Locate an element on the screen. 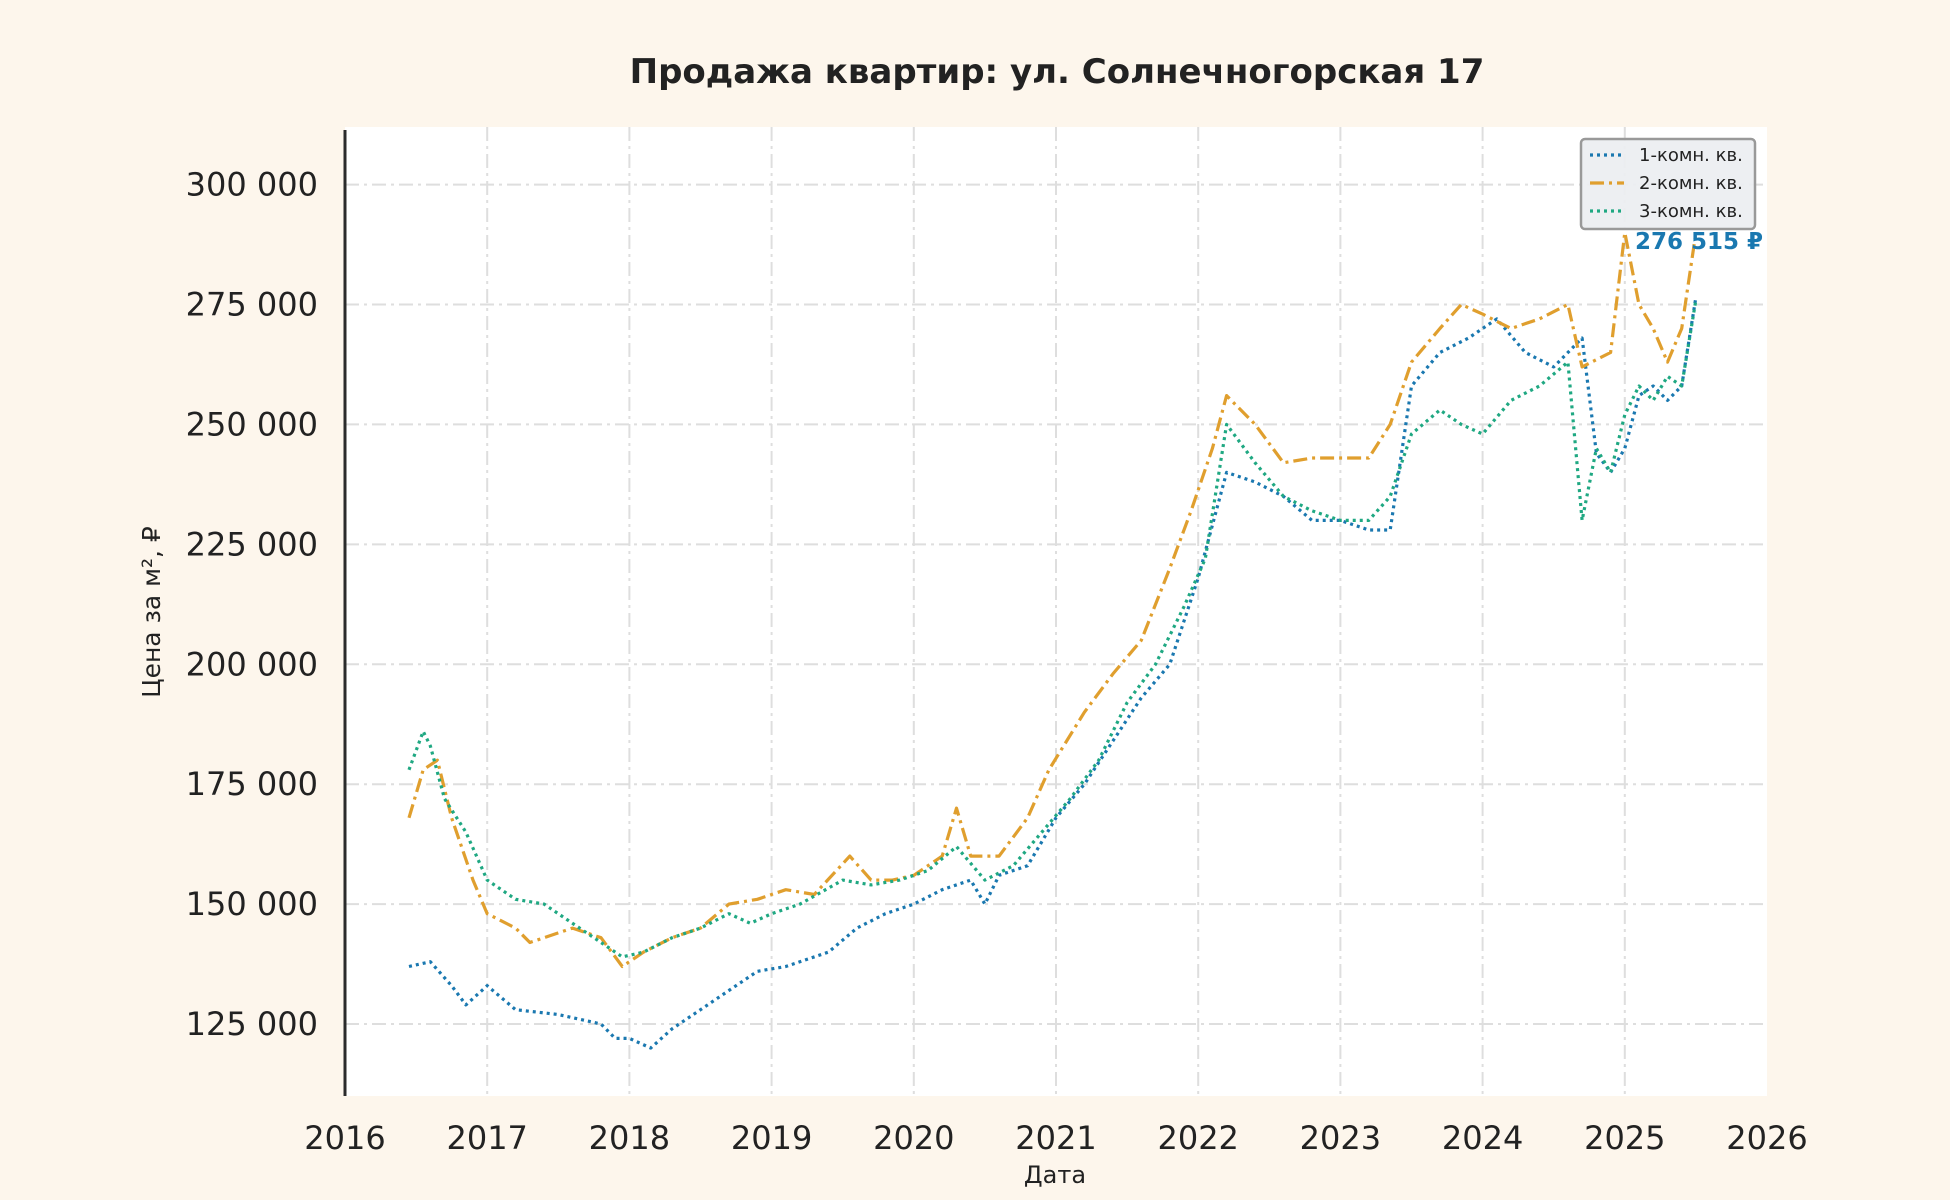 The height and width of the screenshot is (1200, 1950). y-tick-label: 175 000 is located at coordinates (252, 784).